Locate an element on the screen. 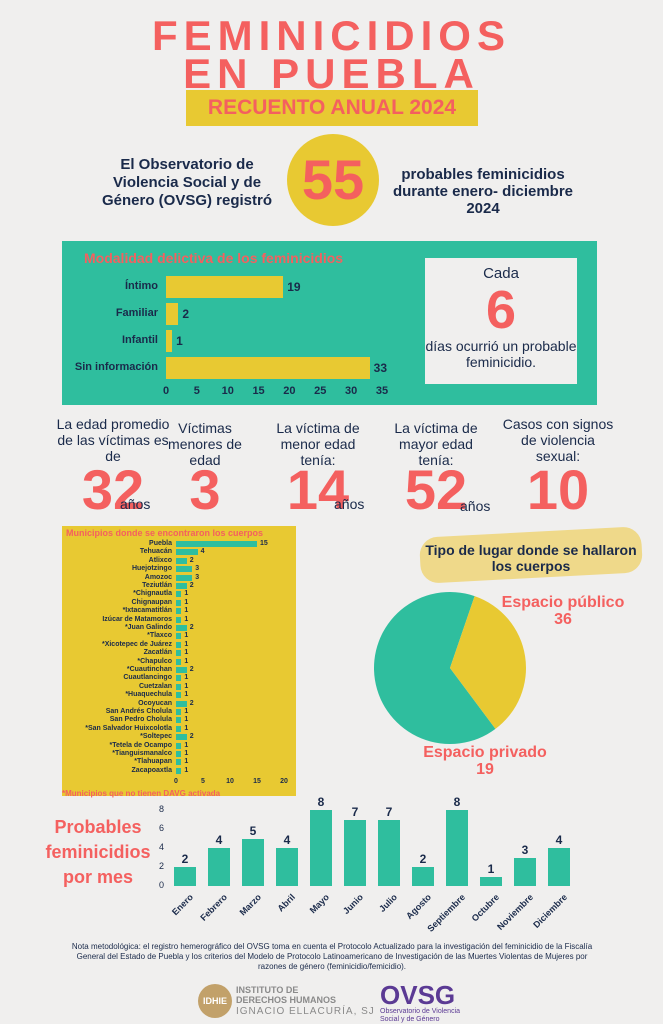 The height and width of the screenshot is (1024, 663). subtitle-badge: RECUENTO ANUAL 2024 is located at coordinates (332, 108).